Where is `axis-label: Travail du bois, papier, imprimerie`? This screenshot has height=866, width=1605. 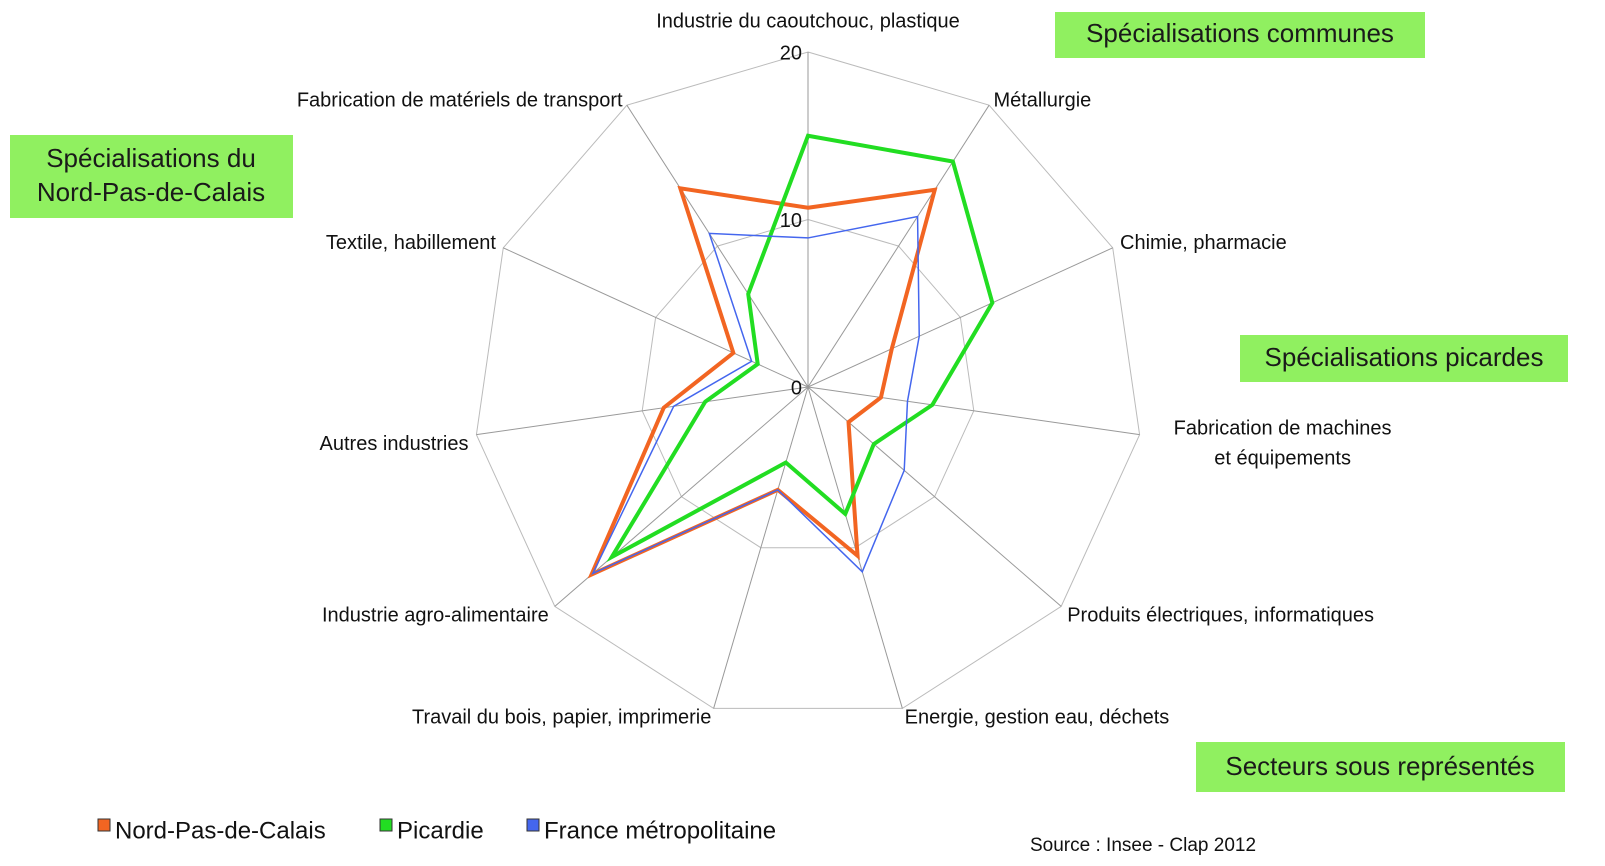
axis-label: Travail du bois, papier, imprimerie is located at coordinates (561, 718).